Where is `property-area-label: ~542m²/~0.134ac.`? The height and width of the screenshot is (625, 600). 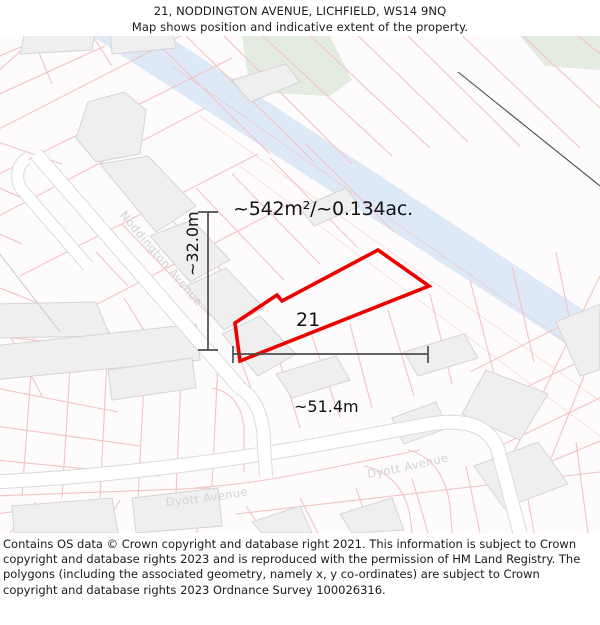
property-area-label: ~542m²/~0.134ac. is located at coordinates (323, 209).